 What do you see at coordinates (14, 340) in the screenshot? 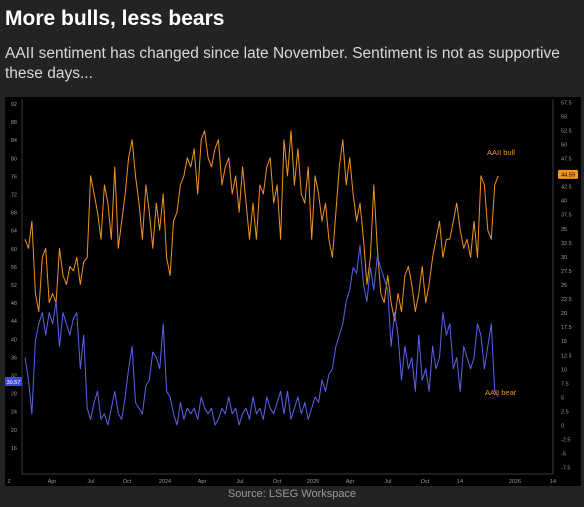
I see `left-tick-label: 40` at bounding box center [14, 340].